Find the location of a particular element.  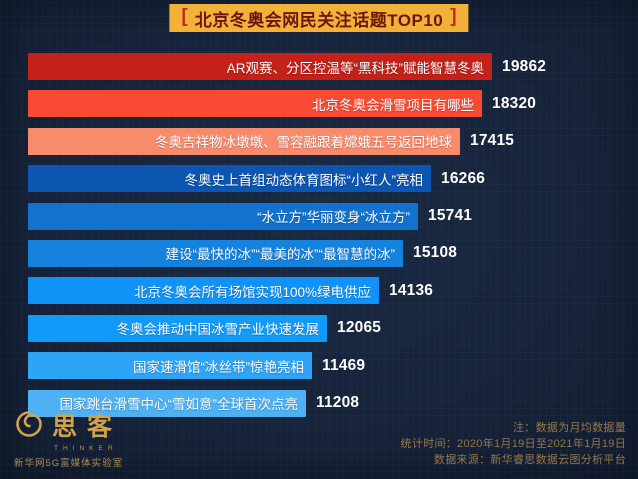

topic-value: 12065 is located at coordinates (359, 328).